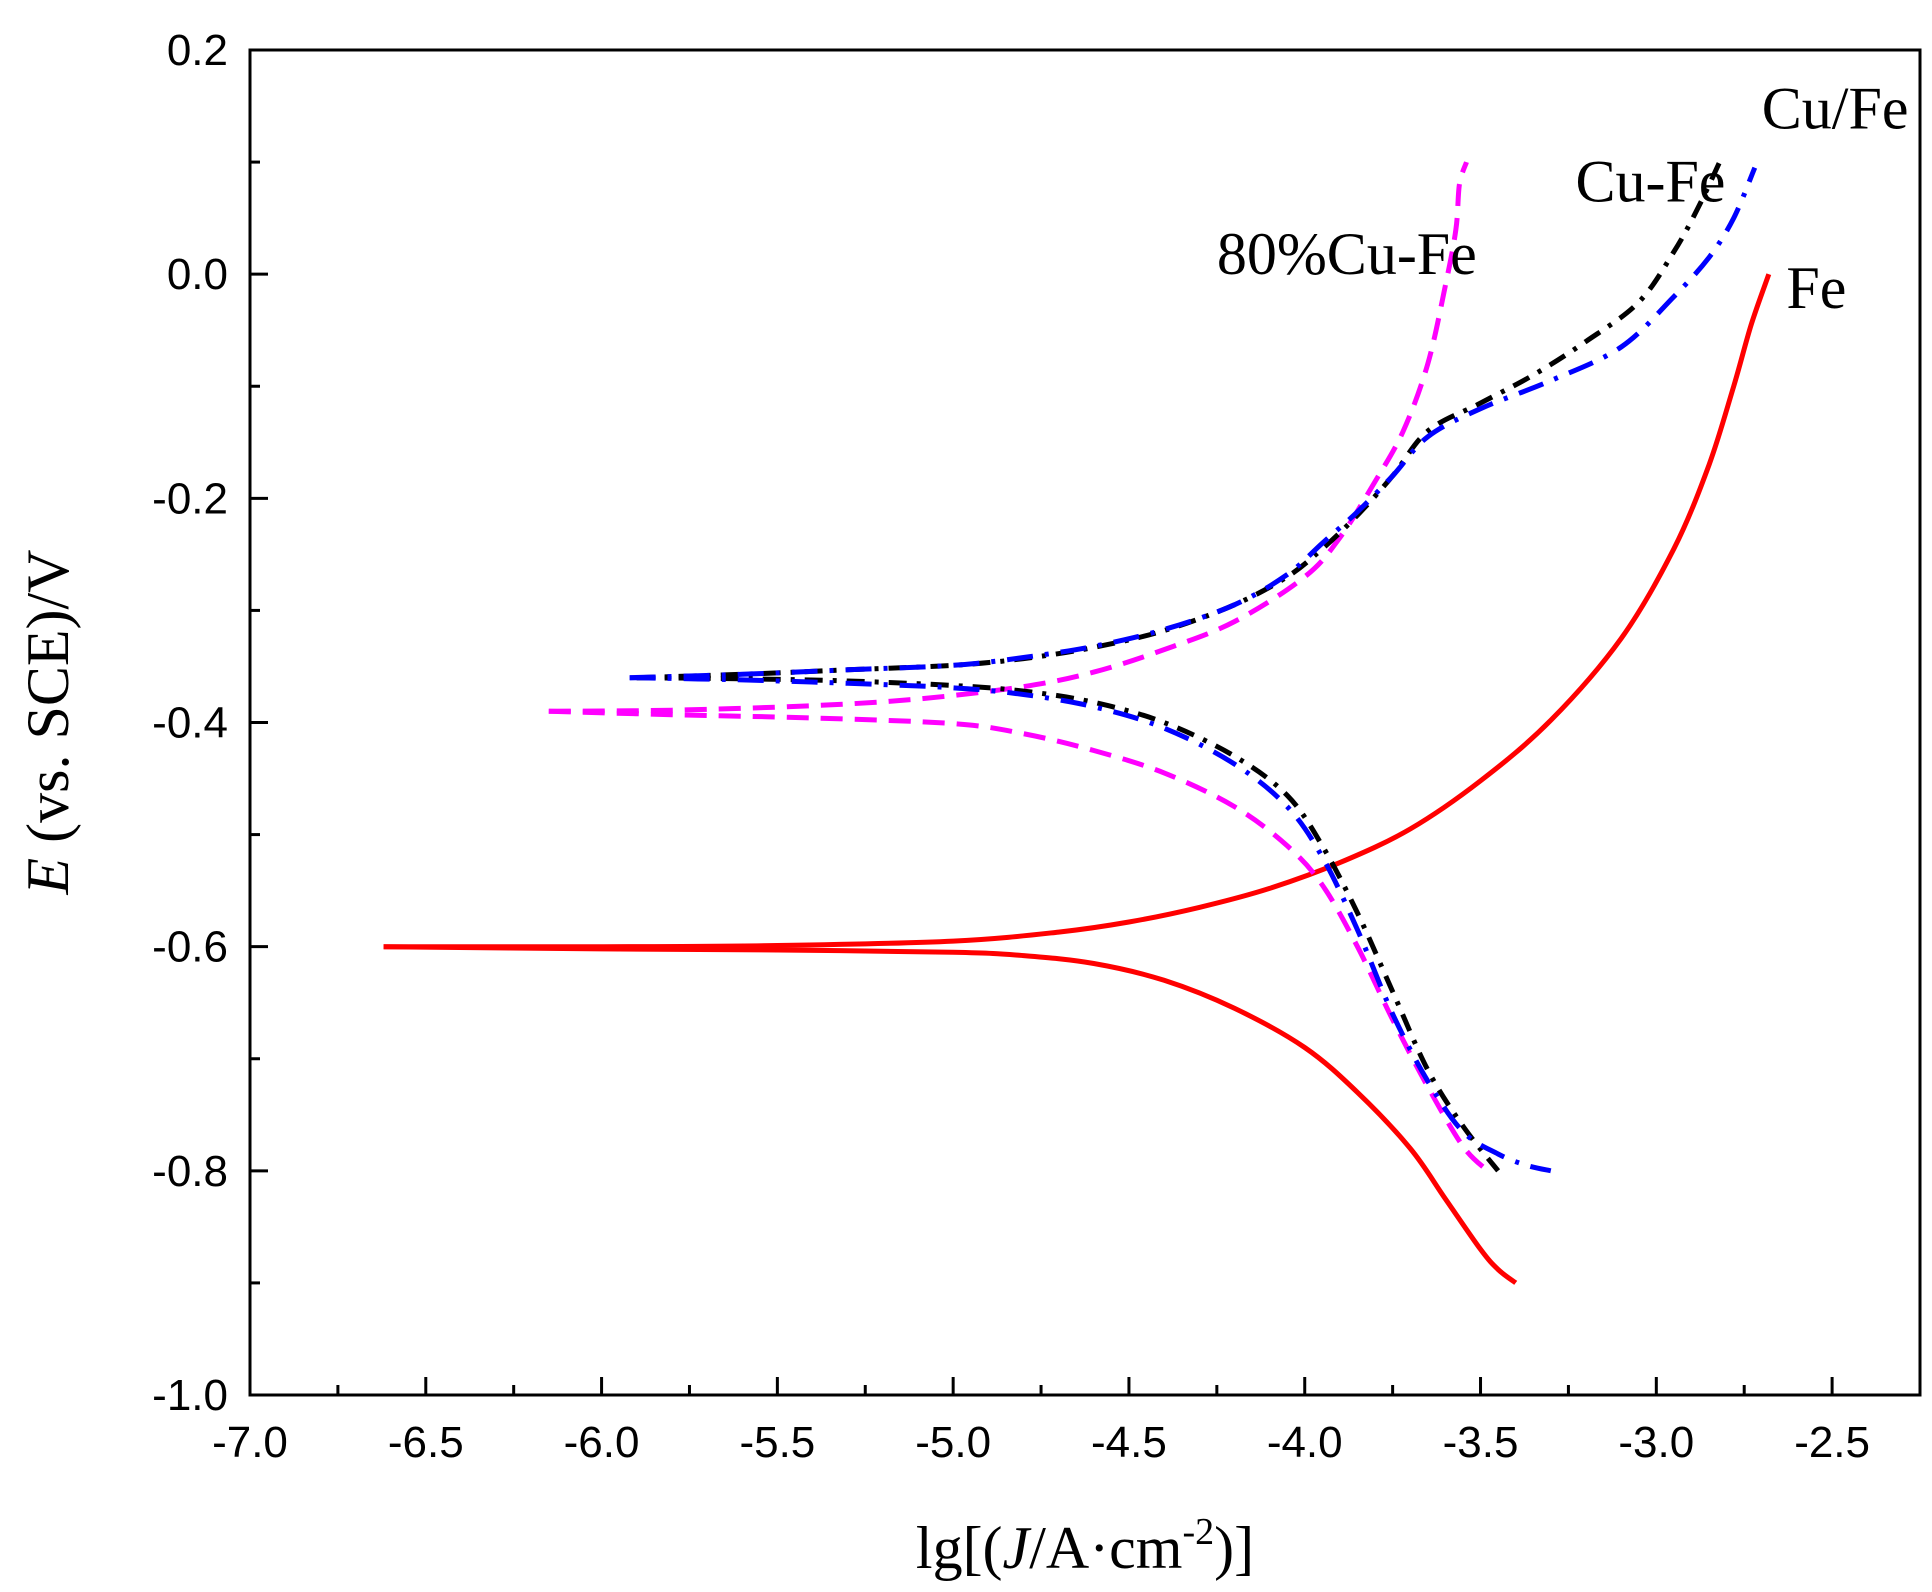  What do you see at coordinates (1650, 181) in the screenshot?
I see `series-label-cu-fe: Cu-Fe` at bounding box center [1650, 181].